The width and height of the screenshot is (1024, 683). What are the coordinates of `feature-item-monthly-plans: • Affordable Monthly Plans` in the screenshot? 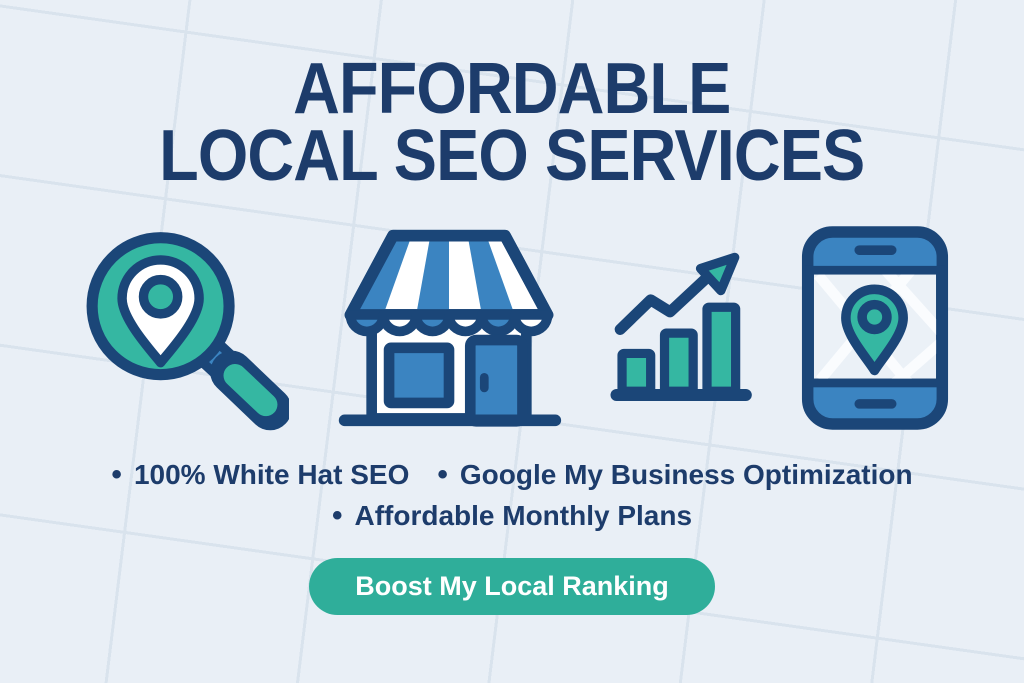 It's located at (512, 516).